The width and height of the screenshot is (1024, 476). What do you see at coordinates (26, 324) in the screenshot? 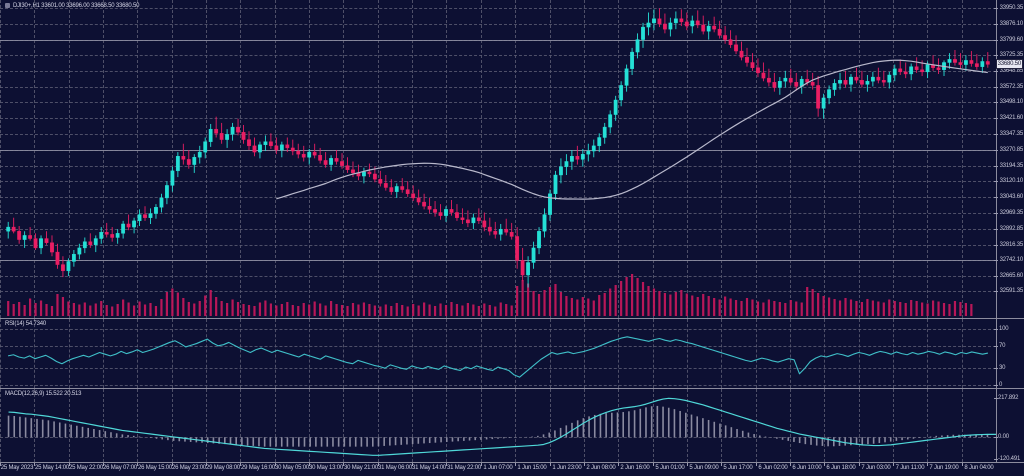
I see `rsi-title: RSI(14) 54.7340` at bounding box center [26, 324].